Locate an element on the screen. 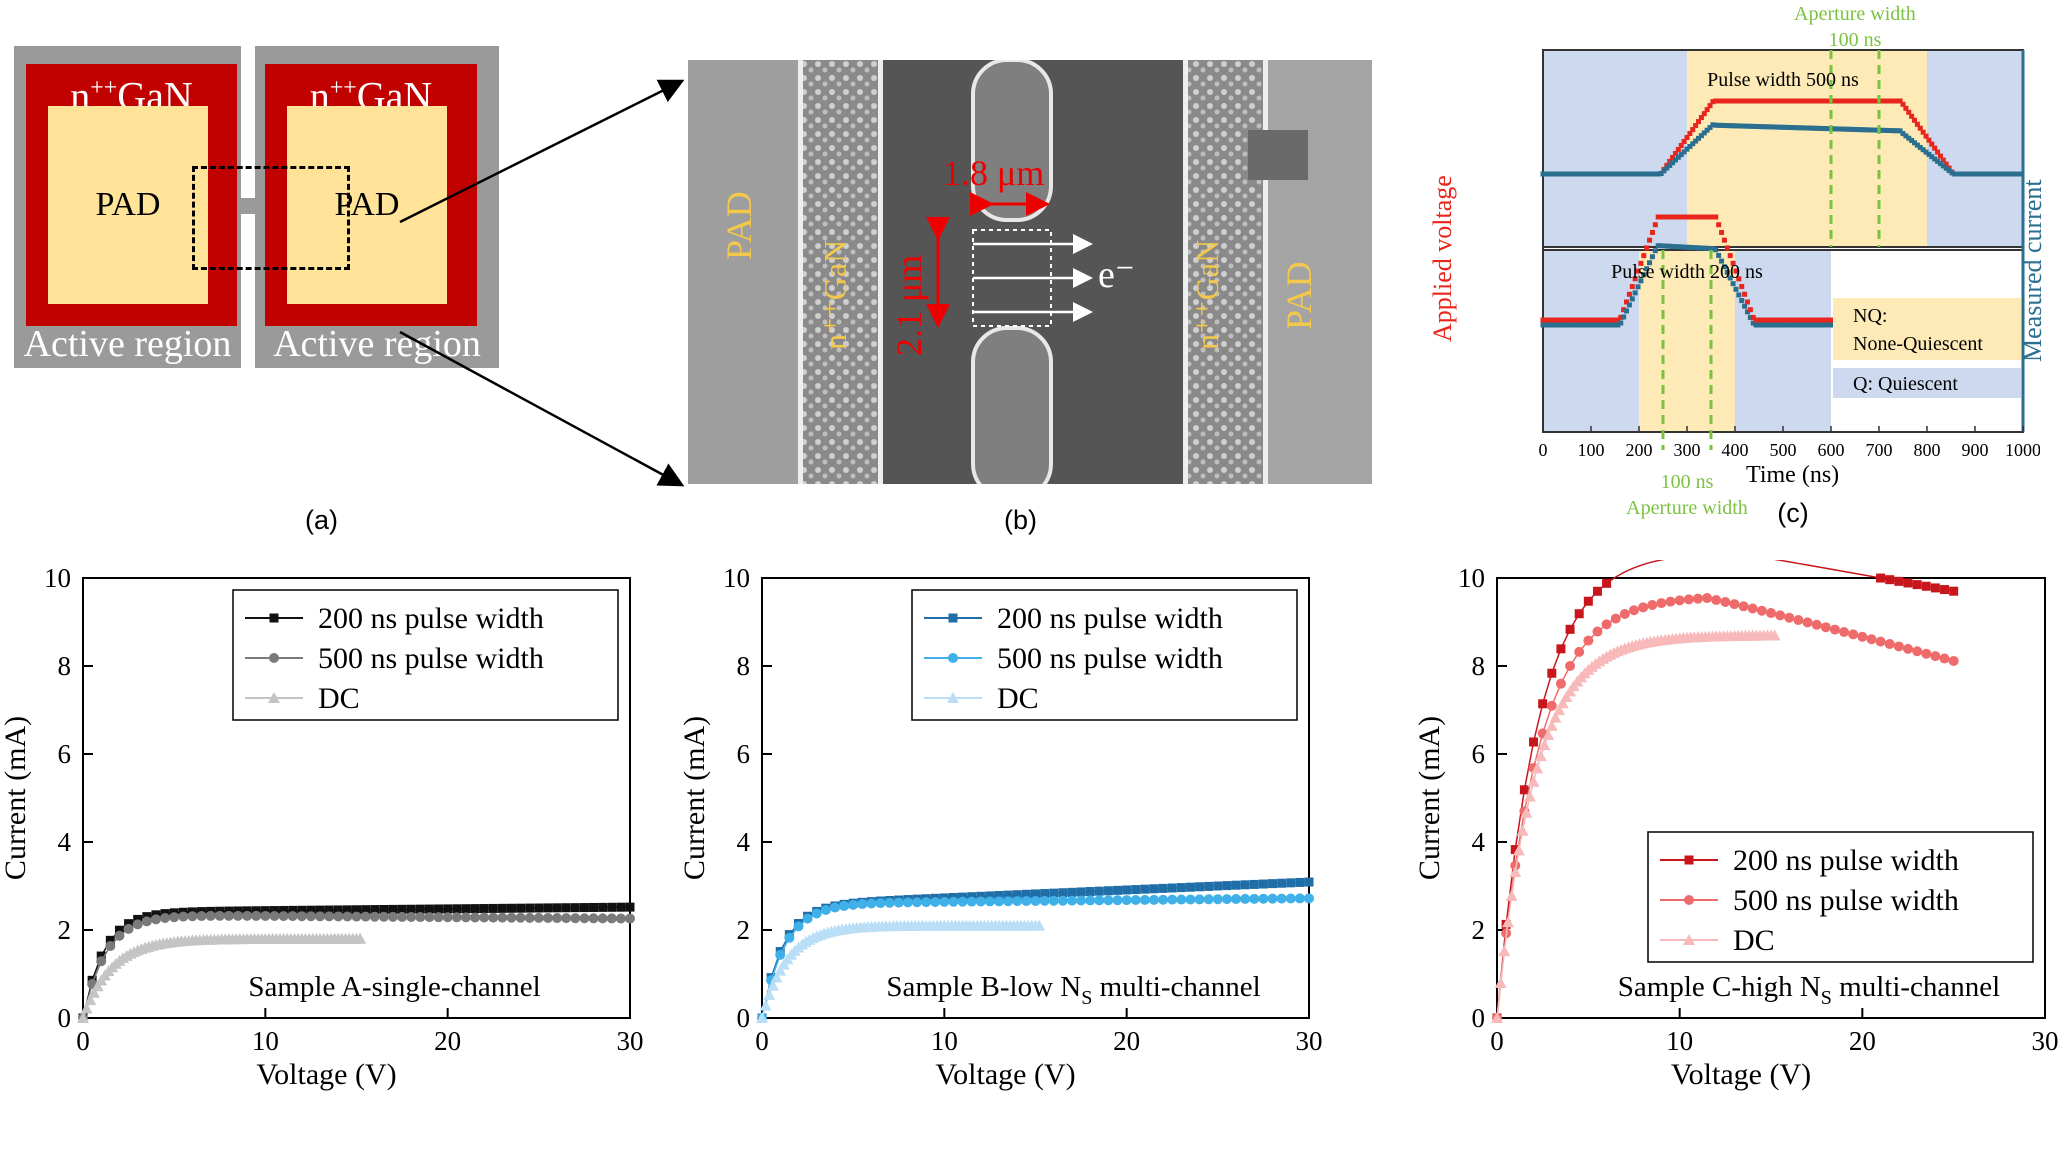  c-xtick-label: 1000 is located at coordinates (2022, 450).